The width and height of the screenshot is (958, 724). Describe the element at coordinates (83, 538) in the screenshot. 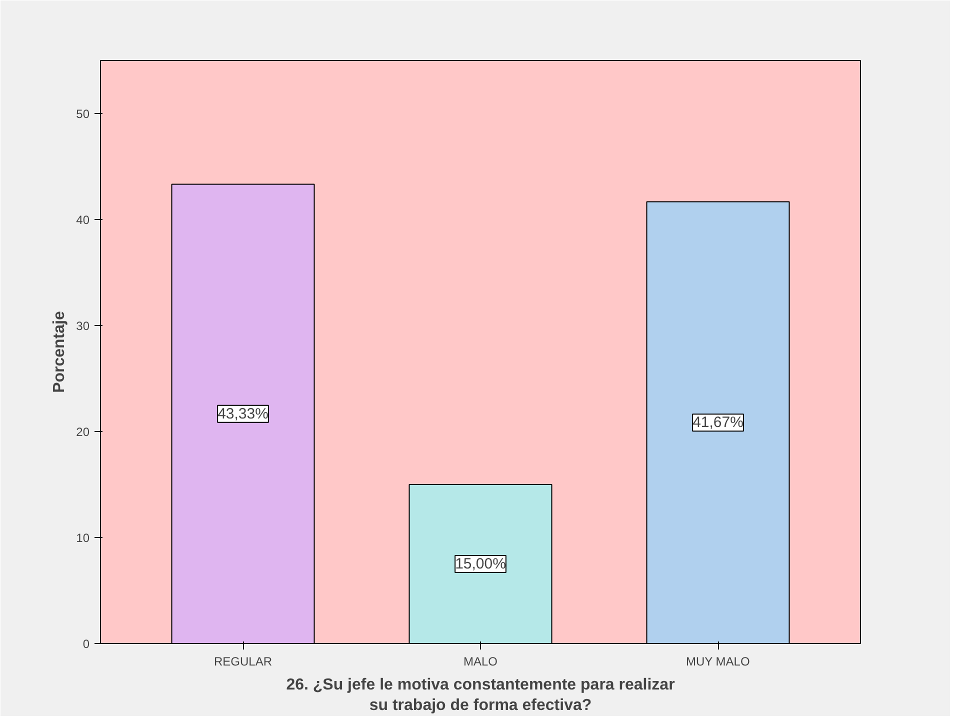

I see `y-tick-label: 10` at that location.